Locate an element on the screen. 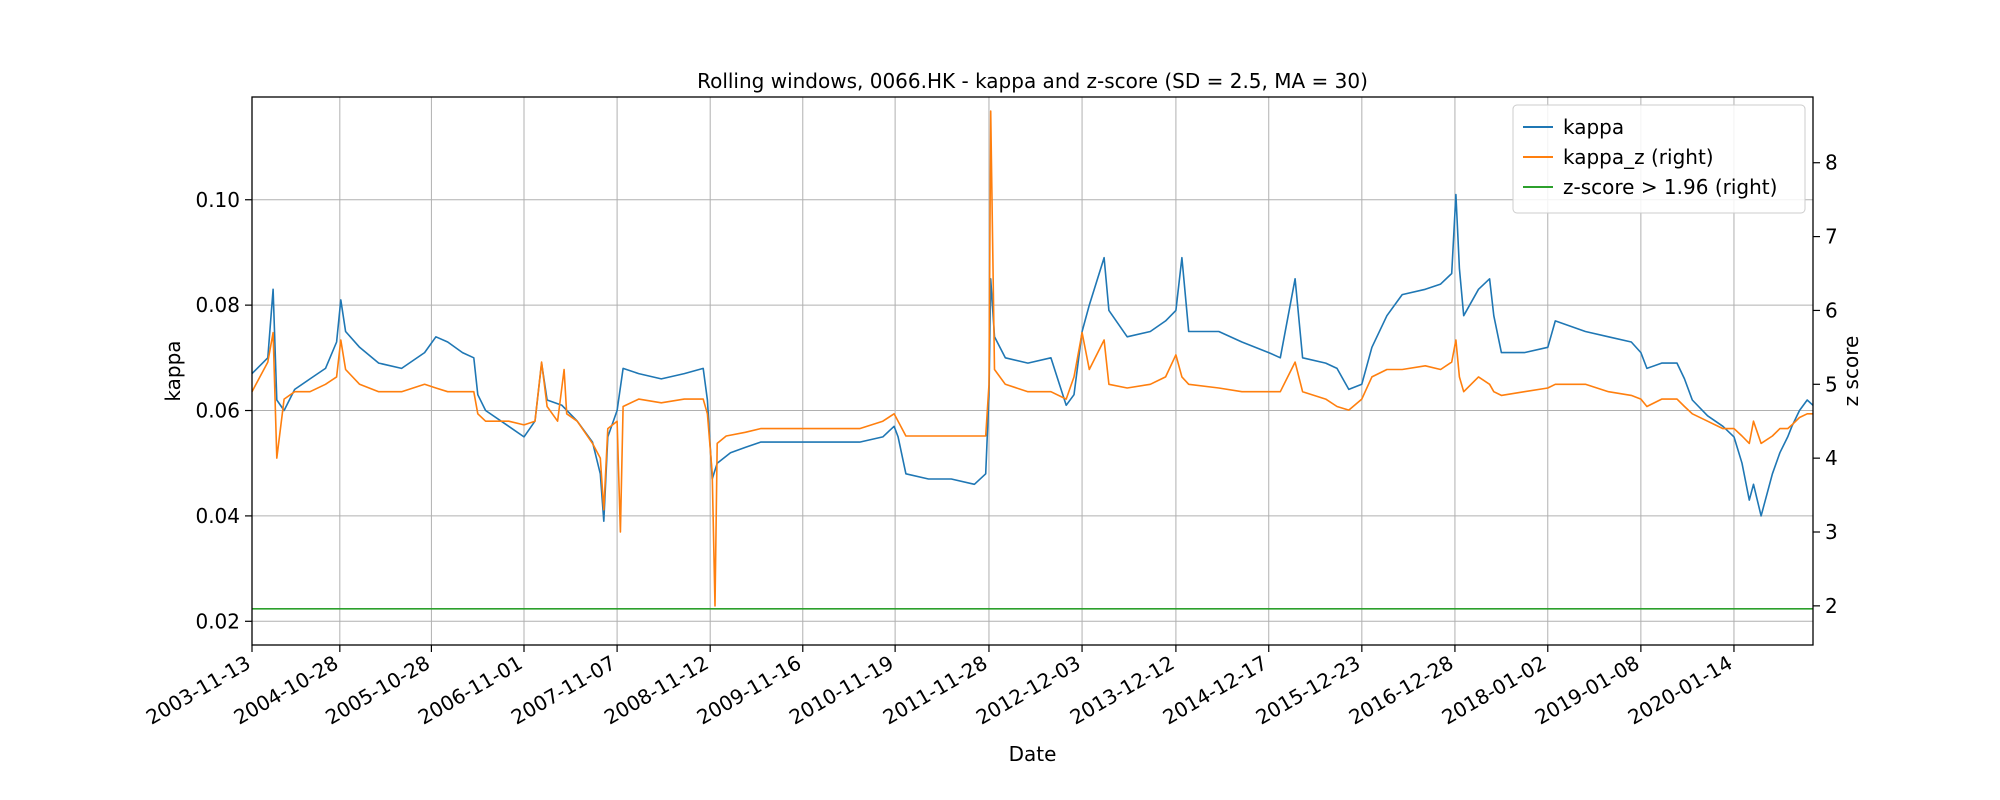 The image size is (2000, 800). y2-tick-label: 8 is located at coordinates (1831, 163).